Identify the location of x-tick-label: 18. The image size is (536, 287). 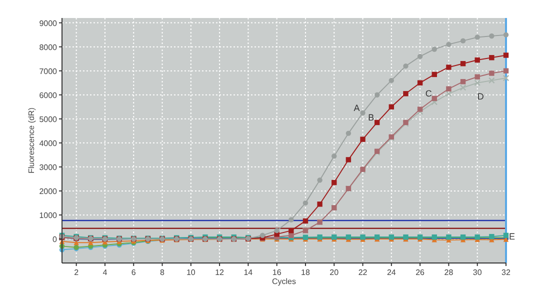
(305, 272).